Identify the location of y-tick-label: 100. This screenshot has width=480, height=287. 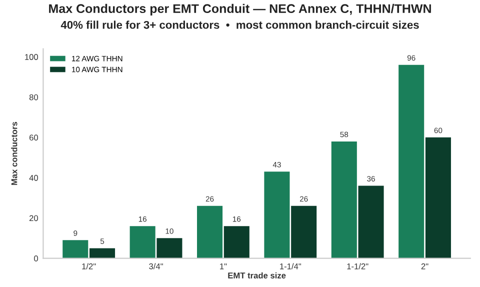
(31, 57).